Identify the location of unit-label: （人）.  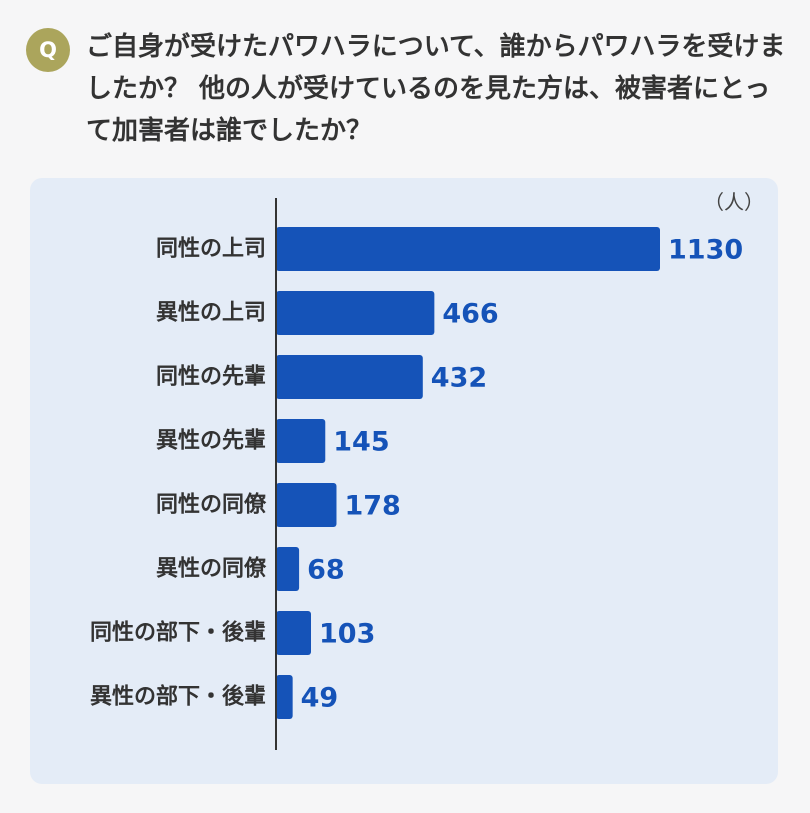
(734, 202).